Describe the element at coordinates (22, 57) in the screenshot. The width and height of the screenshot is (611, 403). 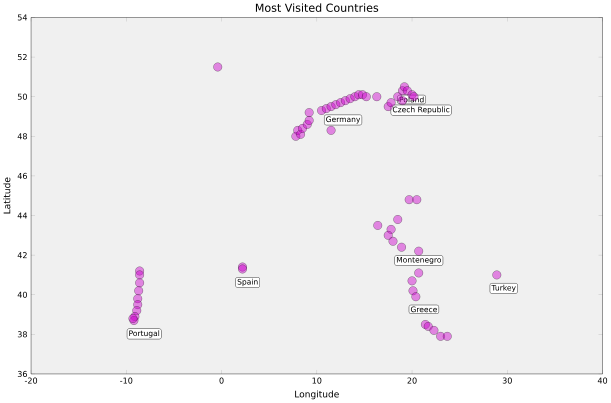
I see `y-tick-label: 52` at that location.